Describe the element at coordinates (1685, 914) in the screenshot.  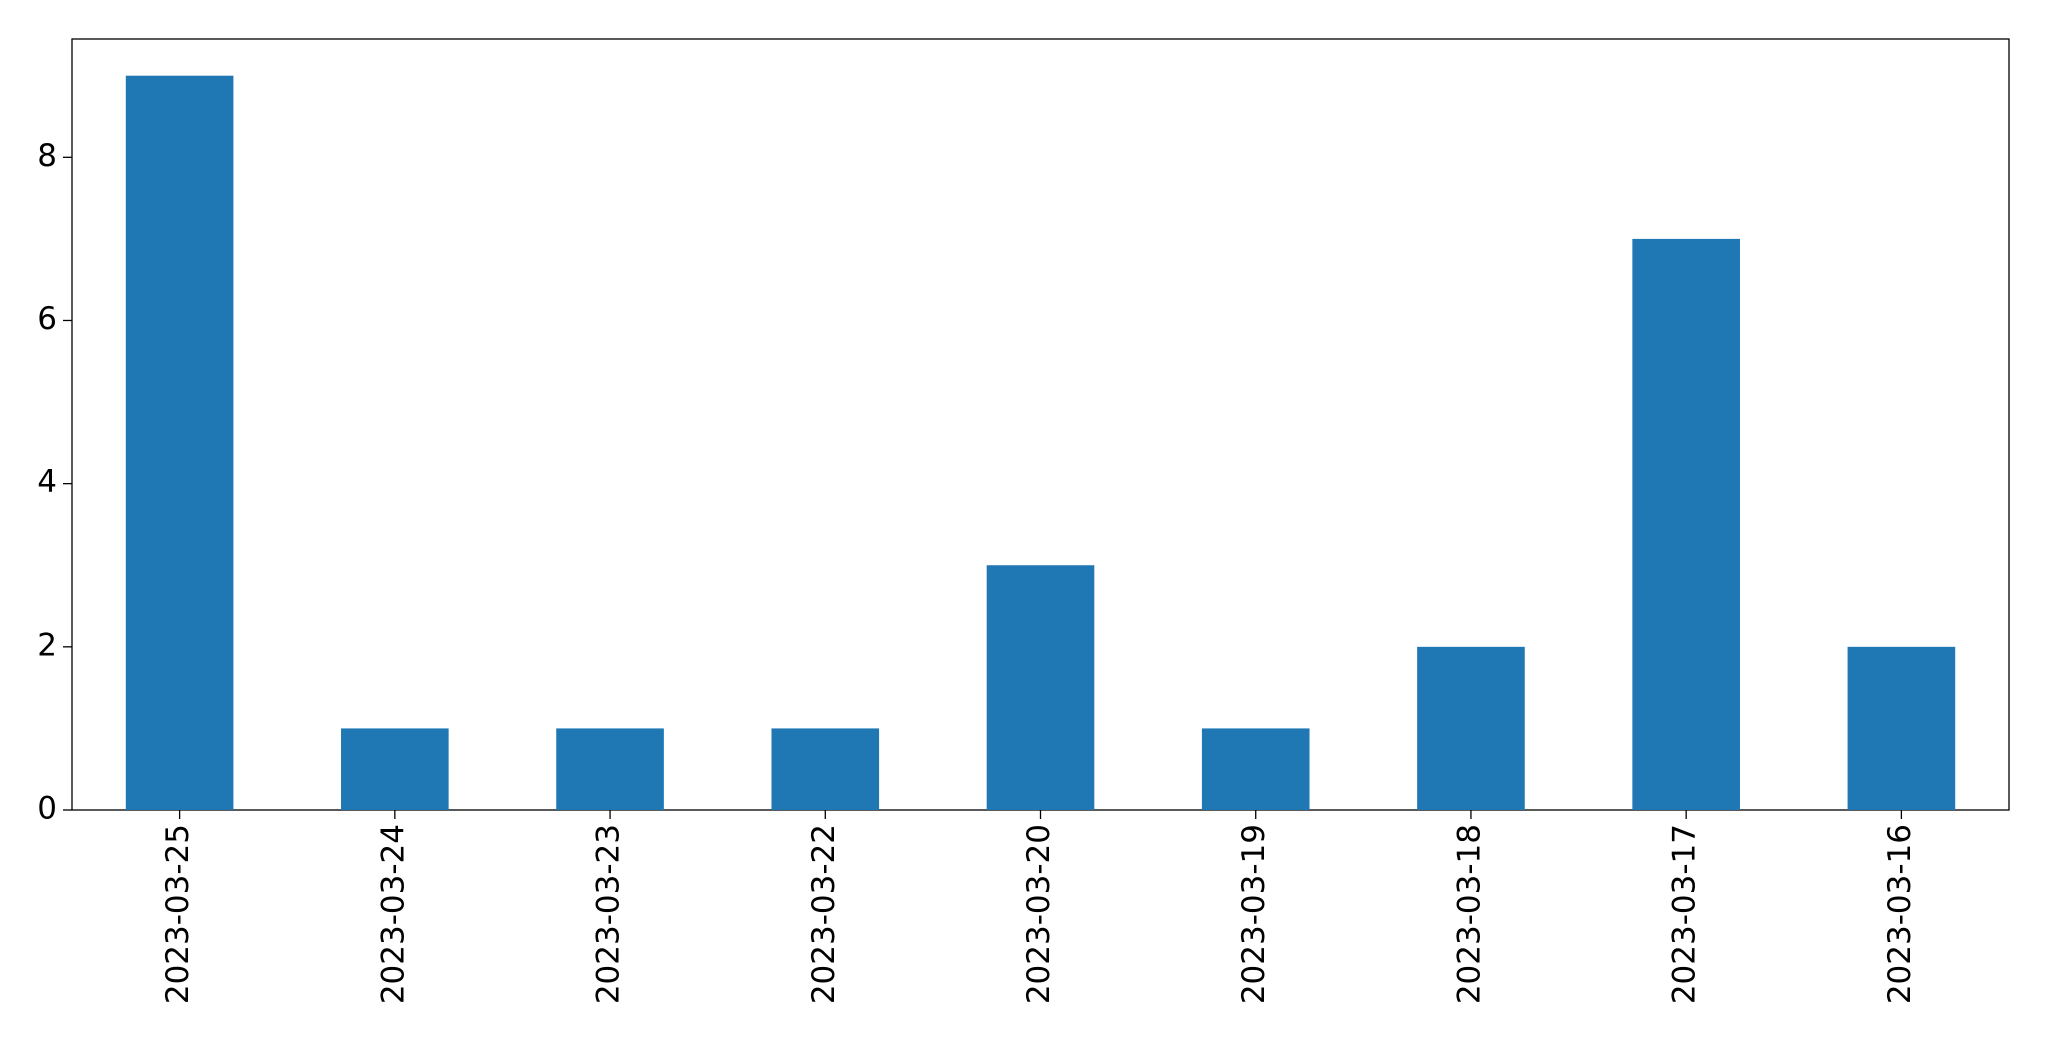
I see `x-tick-label: 2023-03-17` at that location.